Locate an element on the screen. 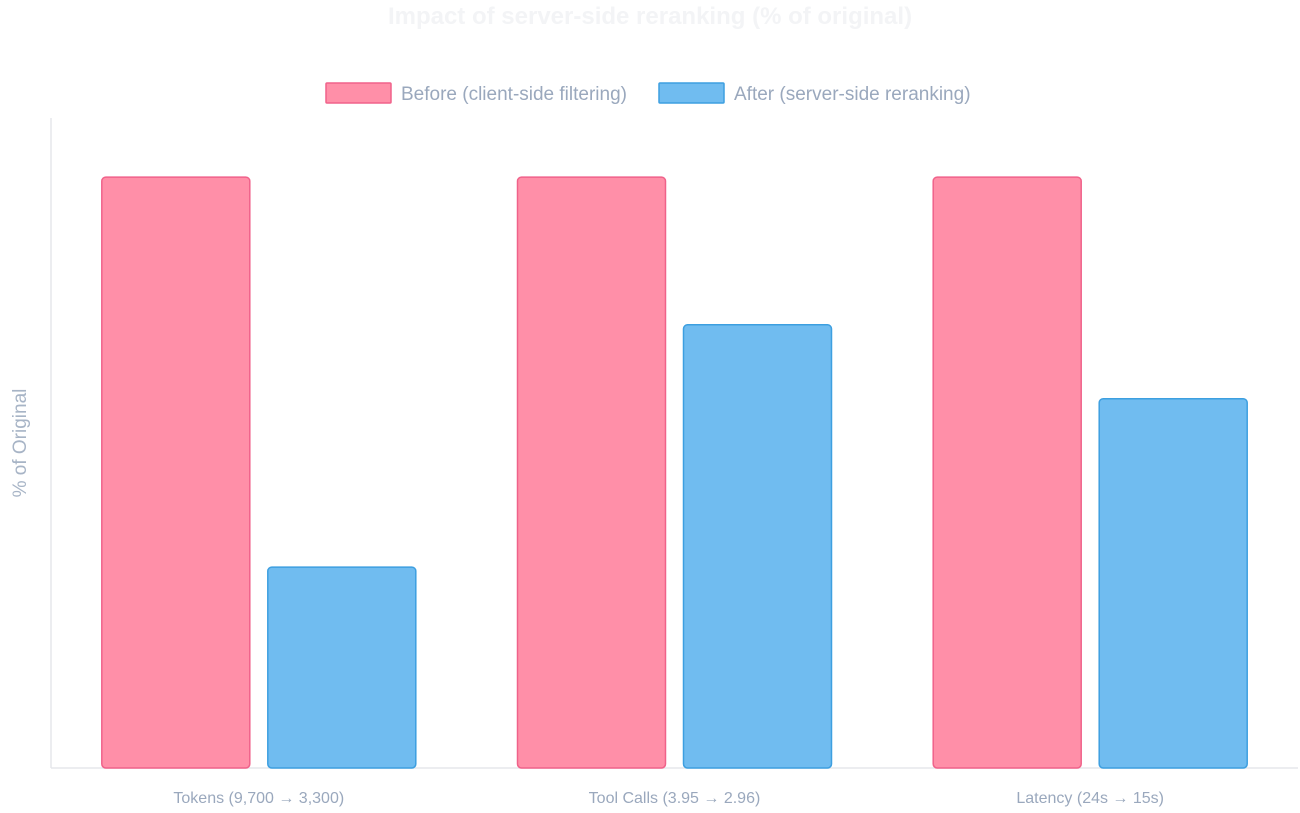  legend-item-before: Before (client-side filtering) is located at coordinates (476, 93).